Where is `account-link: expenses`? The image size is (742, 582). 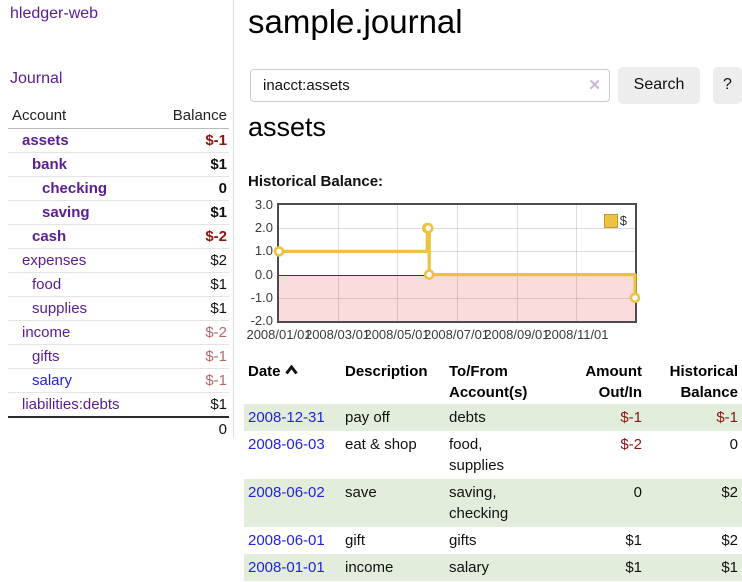 account-link: expenses is located at coordinates (54, 260).